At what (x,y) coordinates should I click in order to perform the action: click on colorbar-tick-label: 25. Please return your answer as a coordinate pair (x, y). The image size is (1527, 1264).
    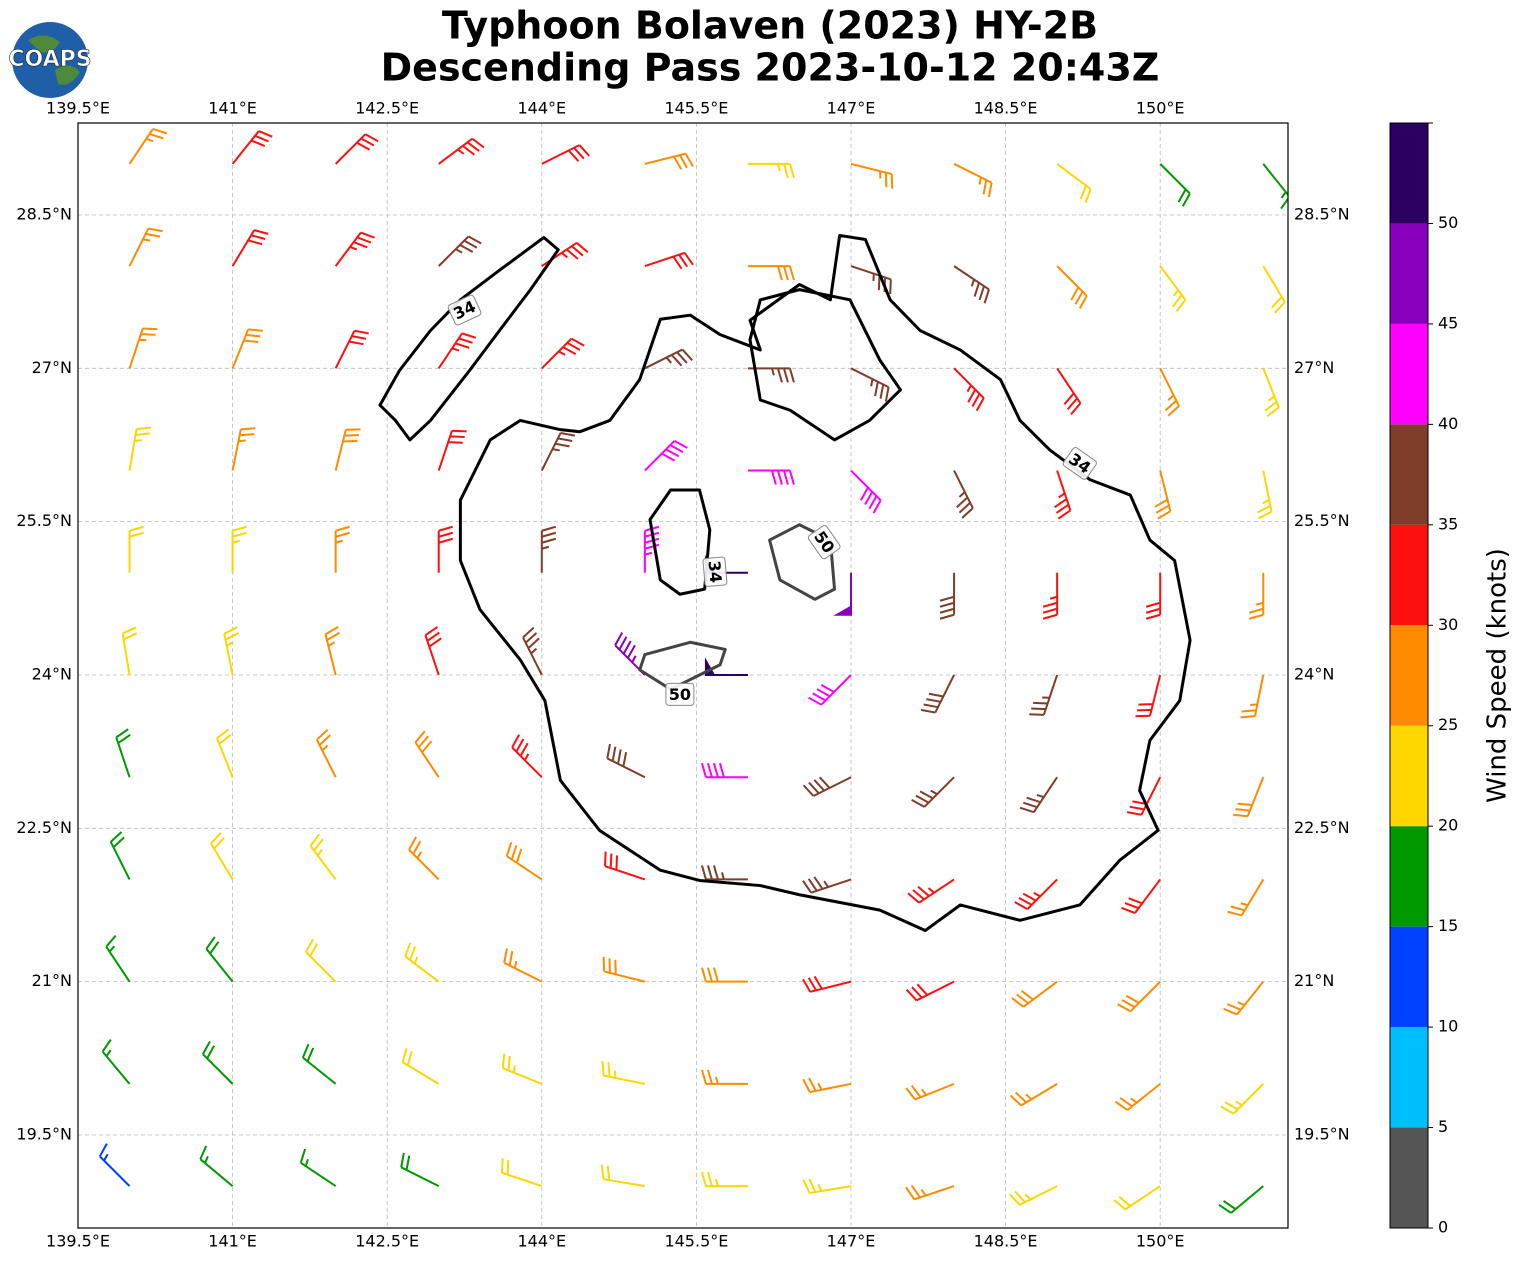
    Looking at the image, I should click on (1448, 724).